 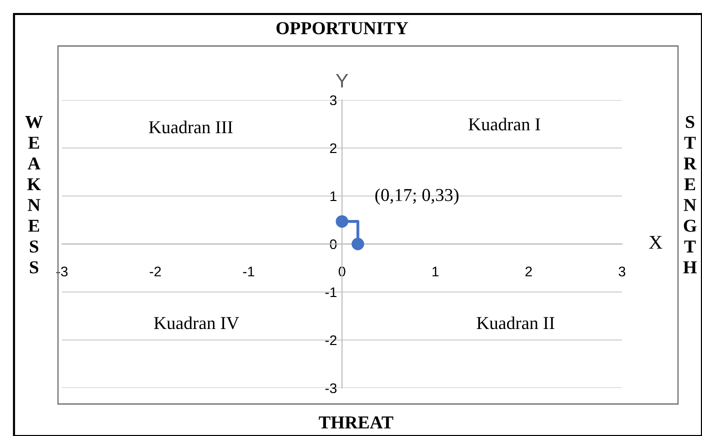 What do you see at coordinates (342, 81) in the screenshot?
I see `y-axis-title: Y` at bounding box center [342, 81].